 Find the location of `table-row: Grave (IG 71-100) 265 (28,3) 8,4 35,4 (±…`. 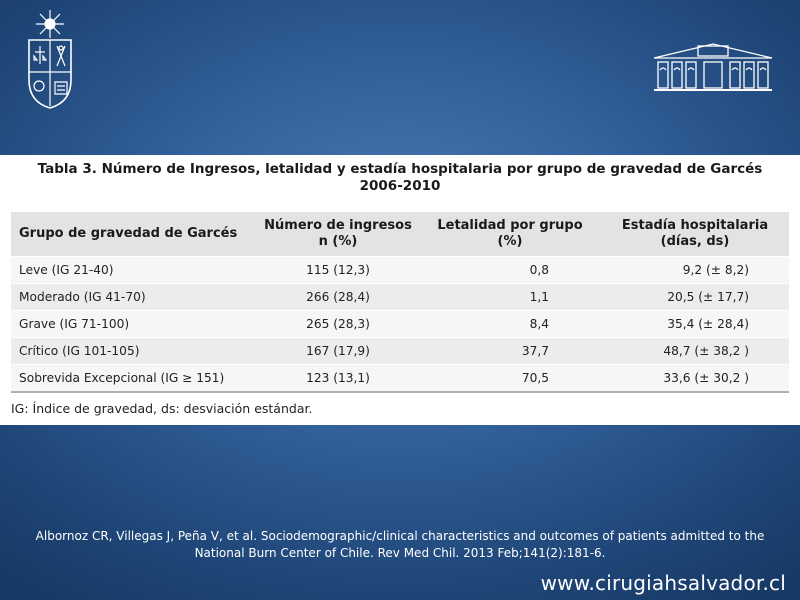

table-row: Grave (IG 71-100) 265 (28,3) 8,4 35,4 (±… is located at coordinates (400, 324).